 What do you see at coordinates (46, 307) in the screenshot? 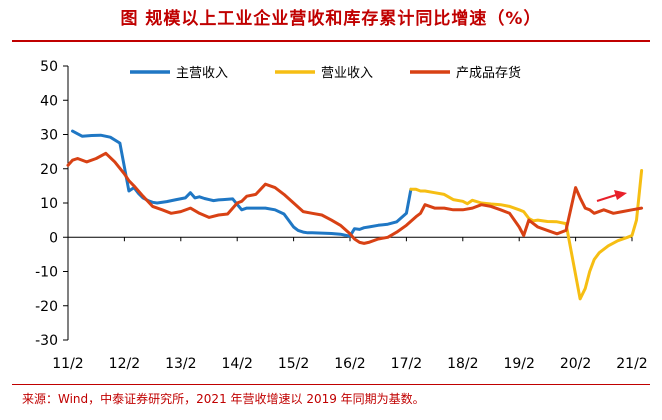
I see `y-tick-label: -20` at bounding box center [46, 307].